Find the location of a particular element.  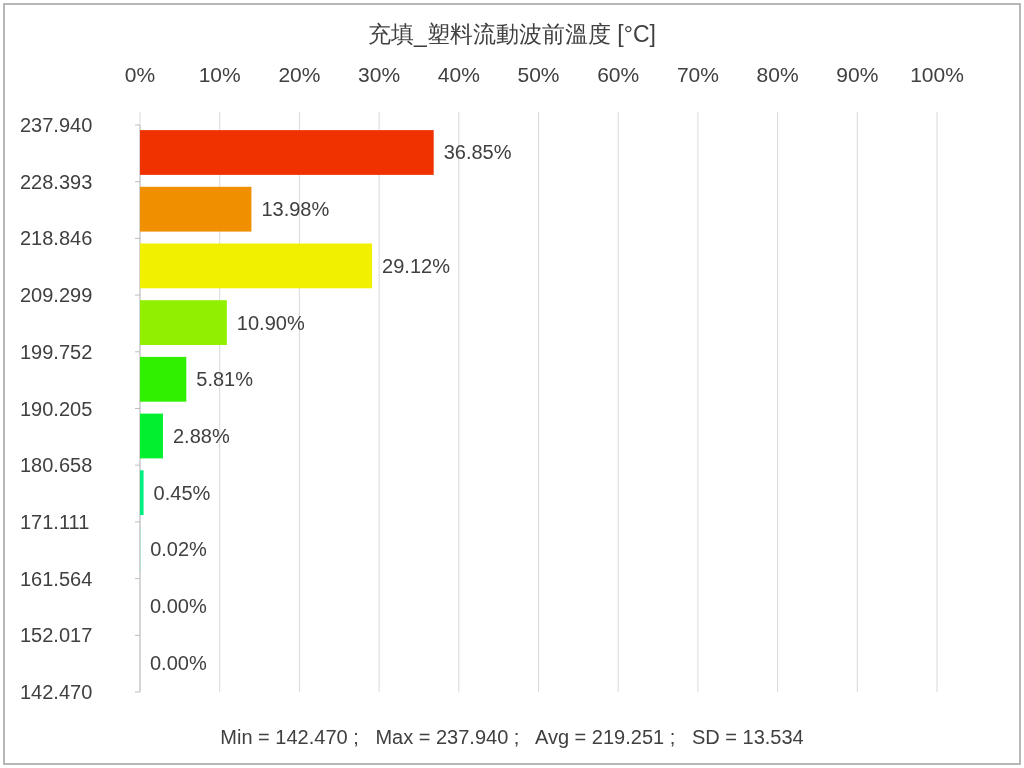

data-label: 0.02% is located at coordinates (179, 549).